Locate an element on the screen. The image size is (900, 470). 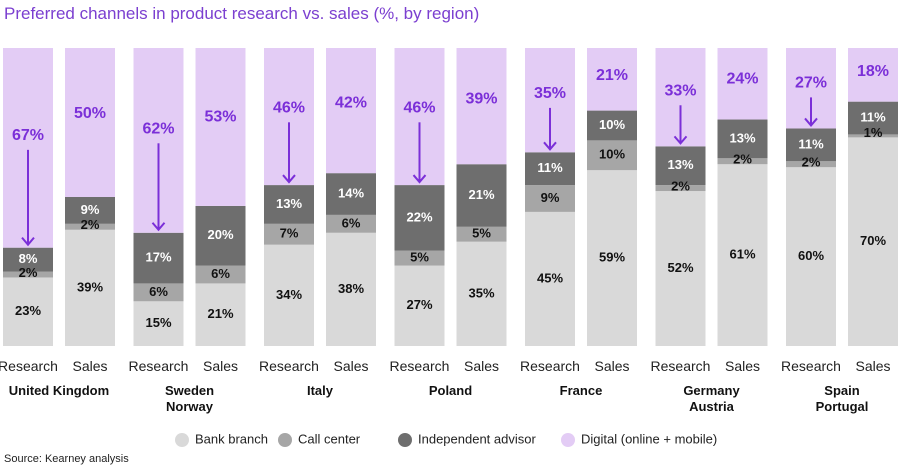
data-label-bank-branch: 45% is located at coordinates (550, 277).